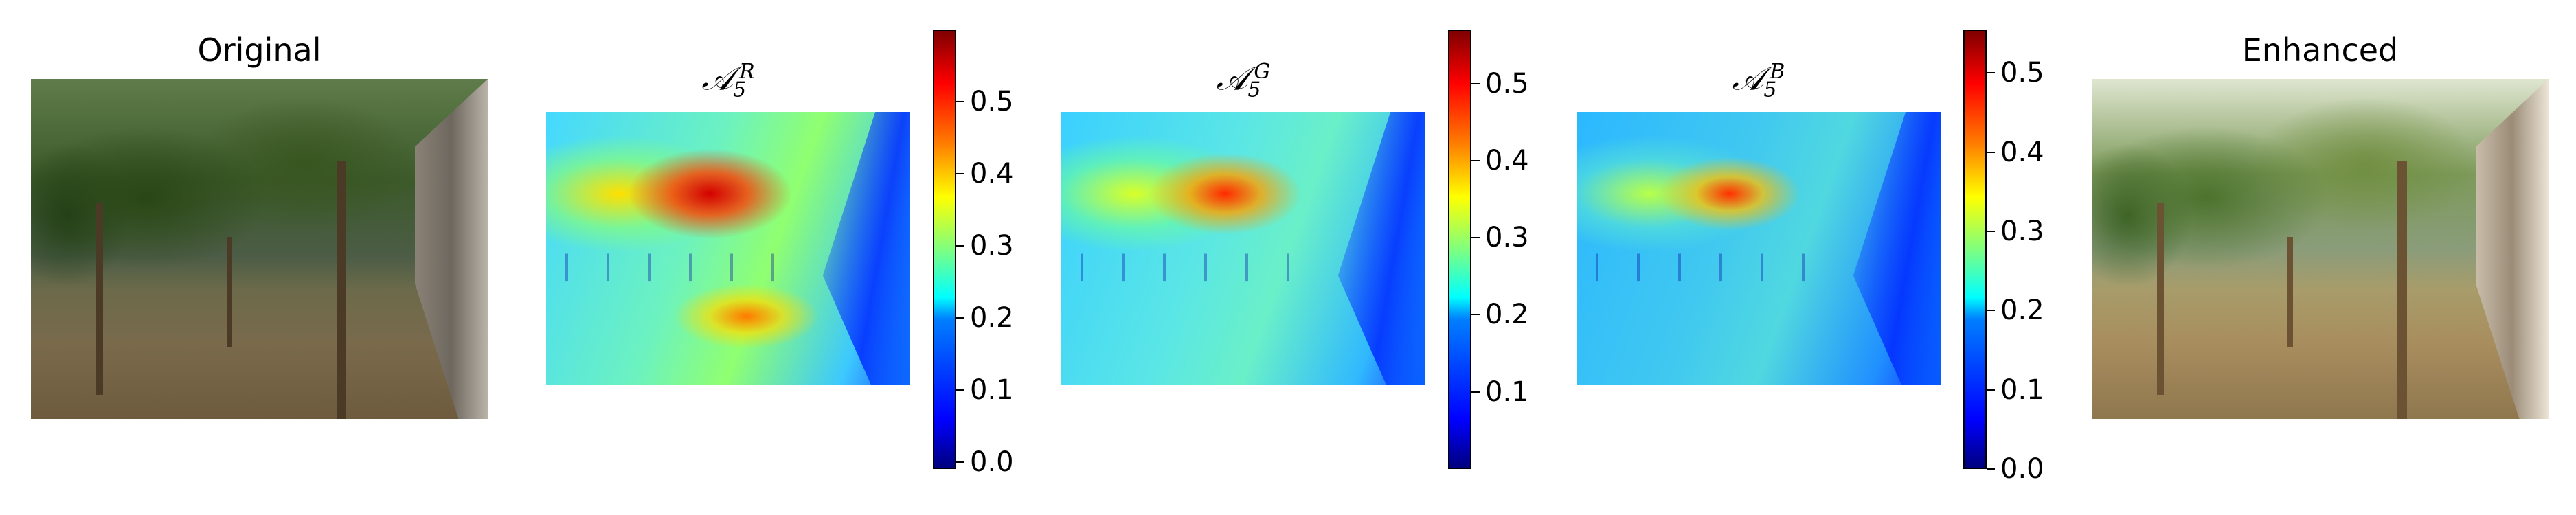 The image size is (2576, 515). What do you see at coordinates (1975, 249) in the screenshot?
I see `colorbar-b` at bounding box center [1975, 249].